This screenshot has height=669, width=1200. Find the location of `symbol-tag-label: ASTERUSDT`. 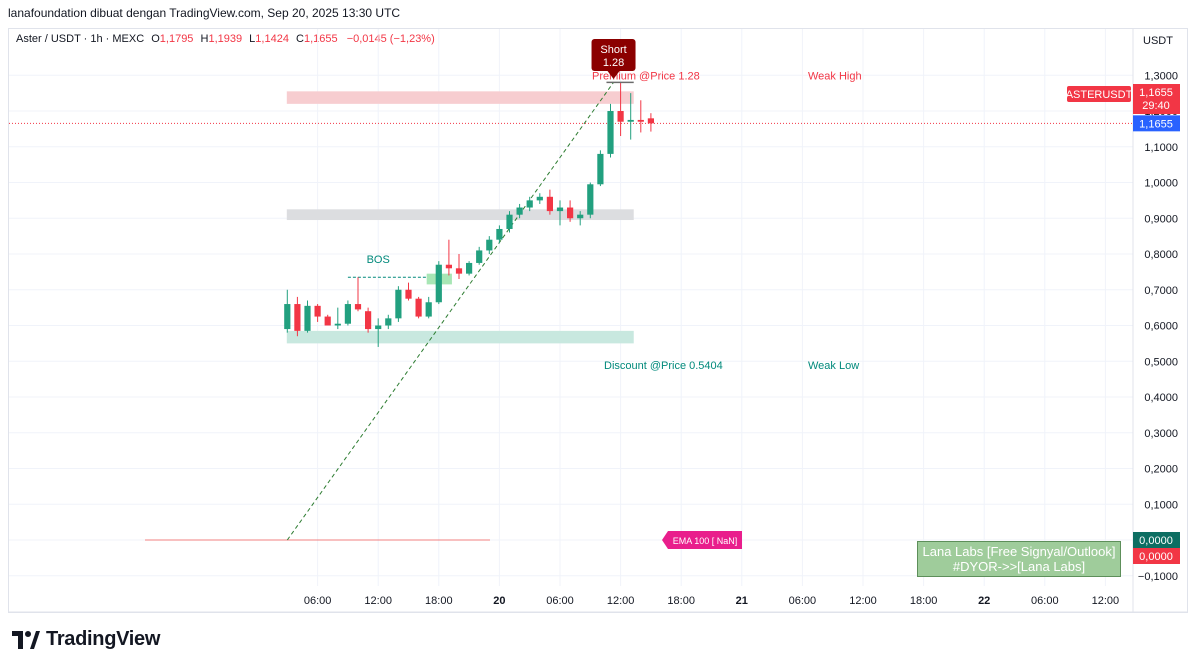

symbol-tag-label: ASTERUSDT is located at coordinates (1099, 95).